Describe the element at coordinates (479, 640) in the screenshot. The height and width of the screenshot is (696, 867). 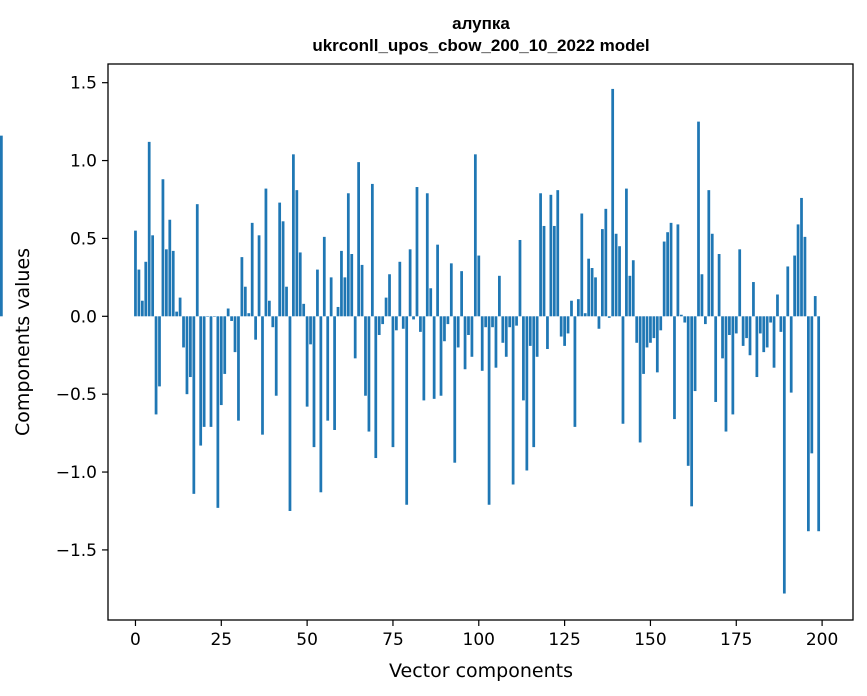
I see `x-tick-label: 100` at that location.